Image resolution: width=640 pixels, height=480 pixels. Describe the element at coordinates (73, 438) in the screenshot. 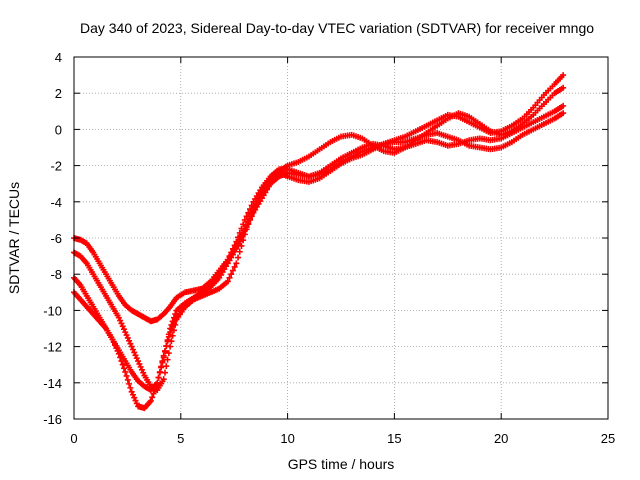

I see `x-tick-label: 0` at that location.